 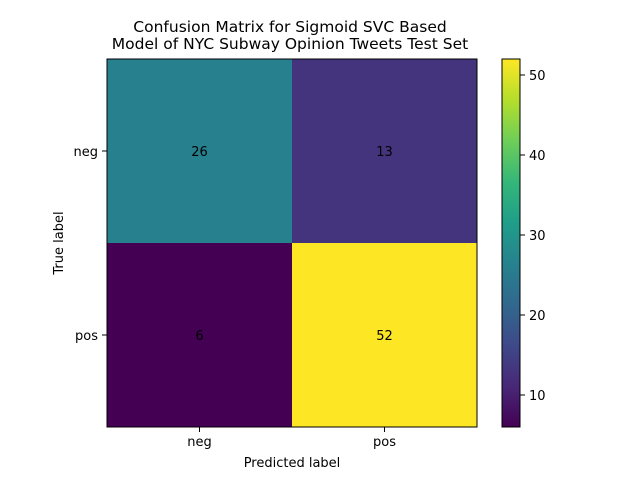 I want to click on y-tick-label: neg, so click(x=86, y=152).